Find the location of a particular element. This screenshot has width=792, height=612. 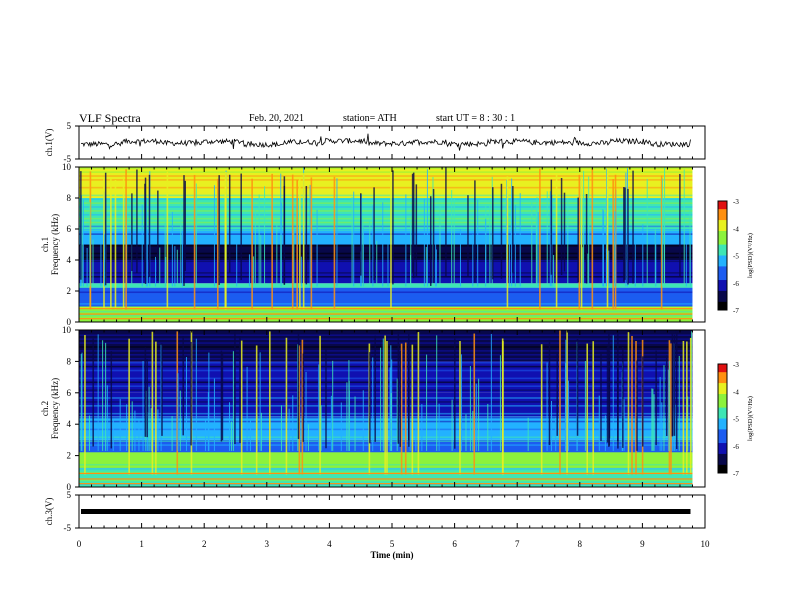

x-tick-label: 4 is located at coordinates (329, 544).